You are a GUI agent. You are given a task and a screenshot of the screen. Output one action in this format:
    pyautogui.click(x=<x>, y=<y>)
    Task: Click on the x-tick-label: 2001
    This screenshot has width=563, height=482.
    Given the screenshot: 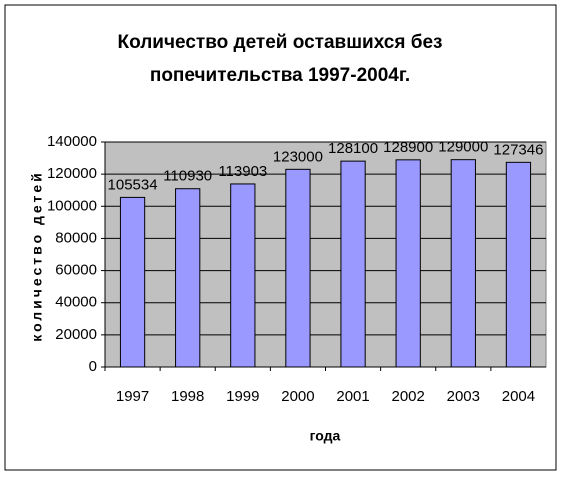 What is the action you would take?
    pyautogui.click(x=352, y=396)
    